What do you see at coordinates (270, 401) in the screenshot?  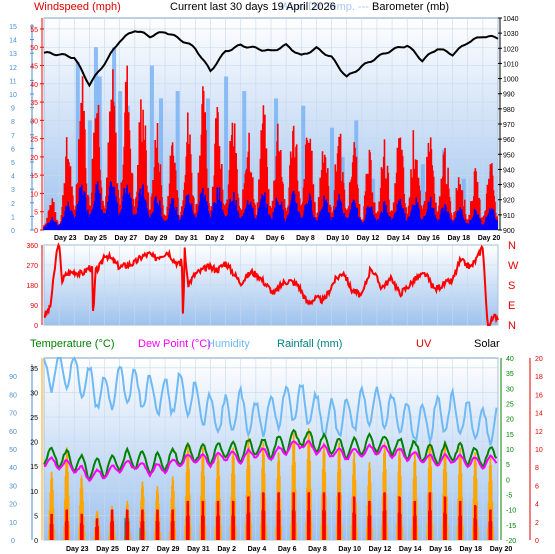 I see `humidity-line` at bounding box center [270, 401].